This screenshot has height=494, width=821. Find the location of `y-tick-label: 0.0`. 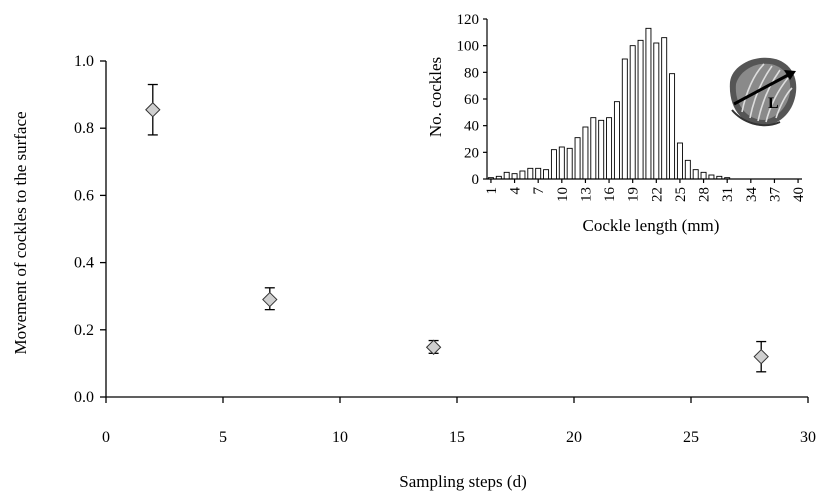

y-tick-label: 0.0 is located at coordinates (84, 397).